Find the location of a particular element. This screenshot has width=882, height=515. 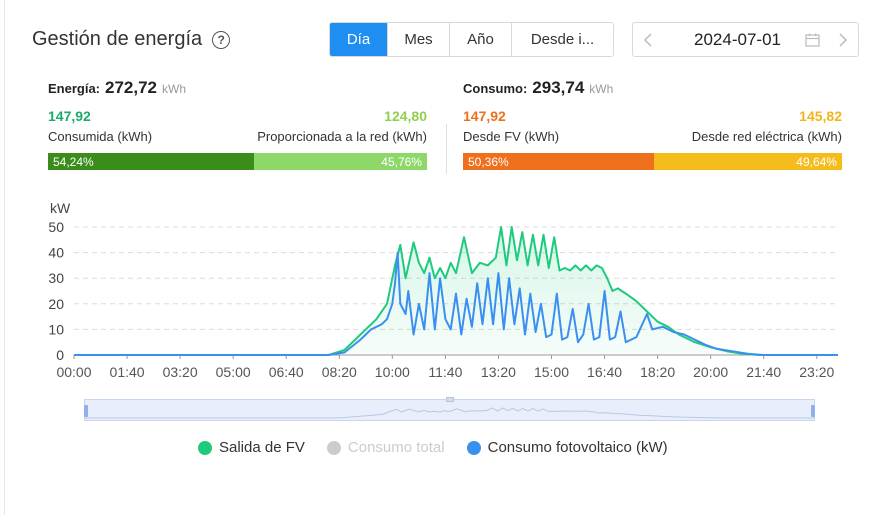

y-tick-label: 40 is located at coordinates (56, 253).